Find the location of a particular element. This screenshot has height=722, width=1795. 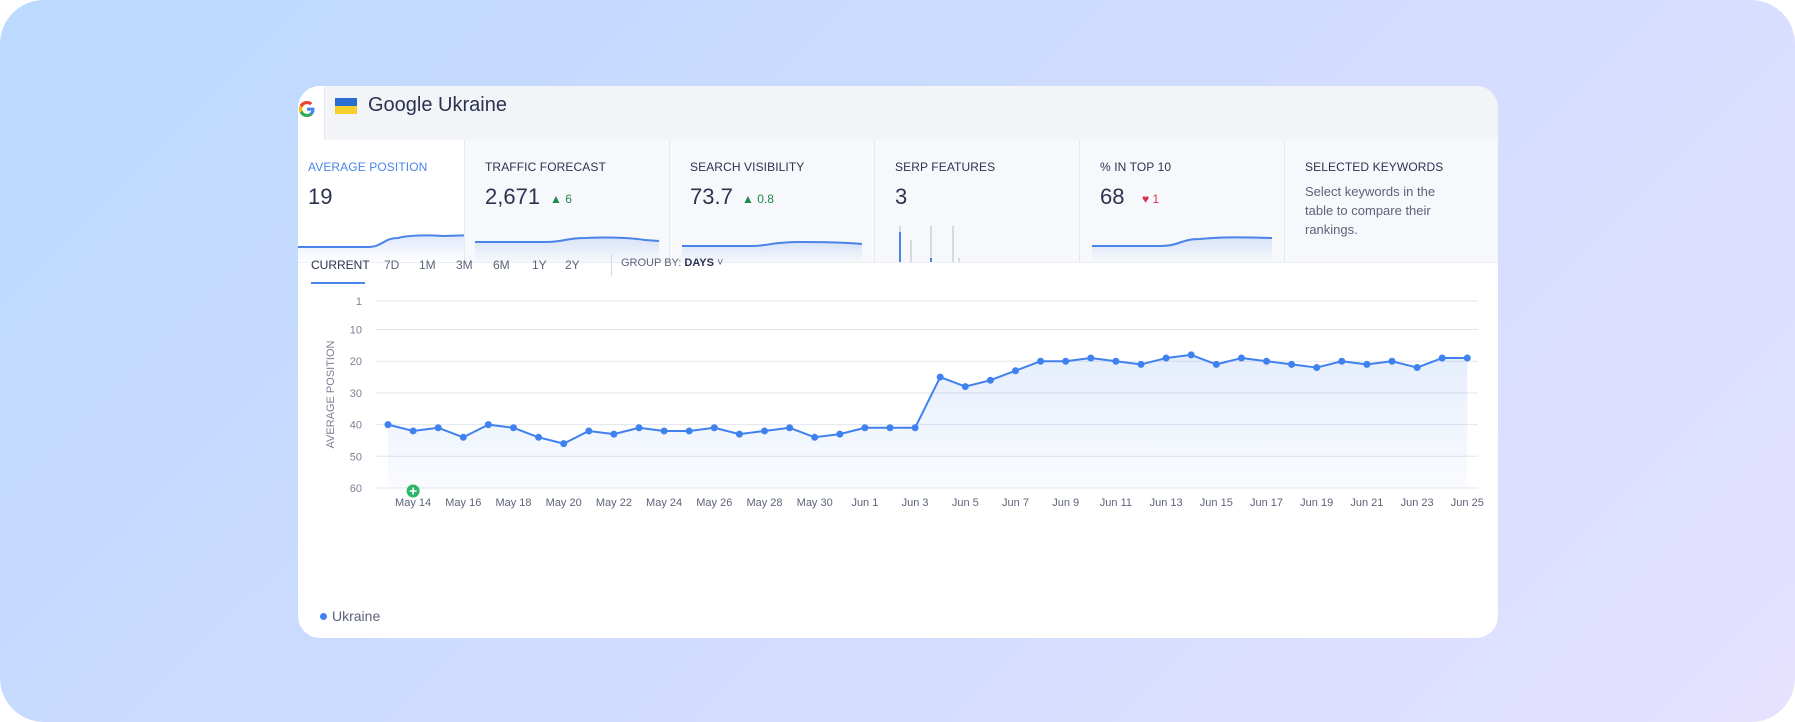

y-axis-label: AVERAGE POSITION is located at coordinates (331, 394).